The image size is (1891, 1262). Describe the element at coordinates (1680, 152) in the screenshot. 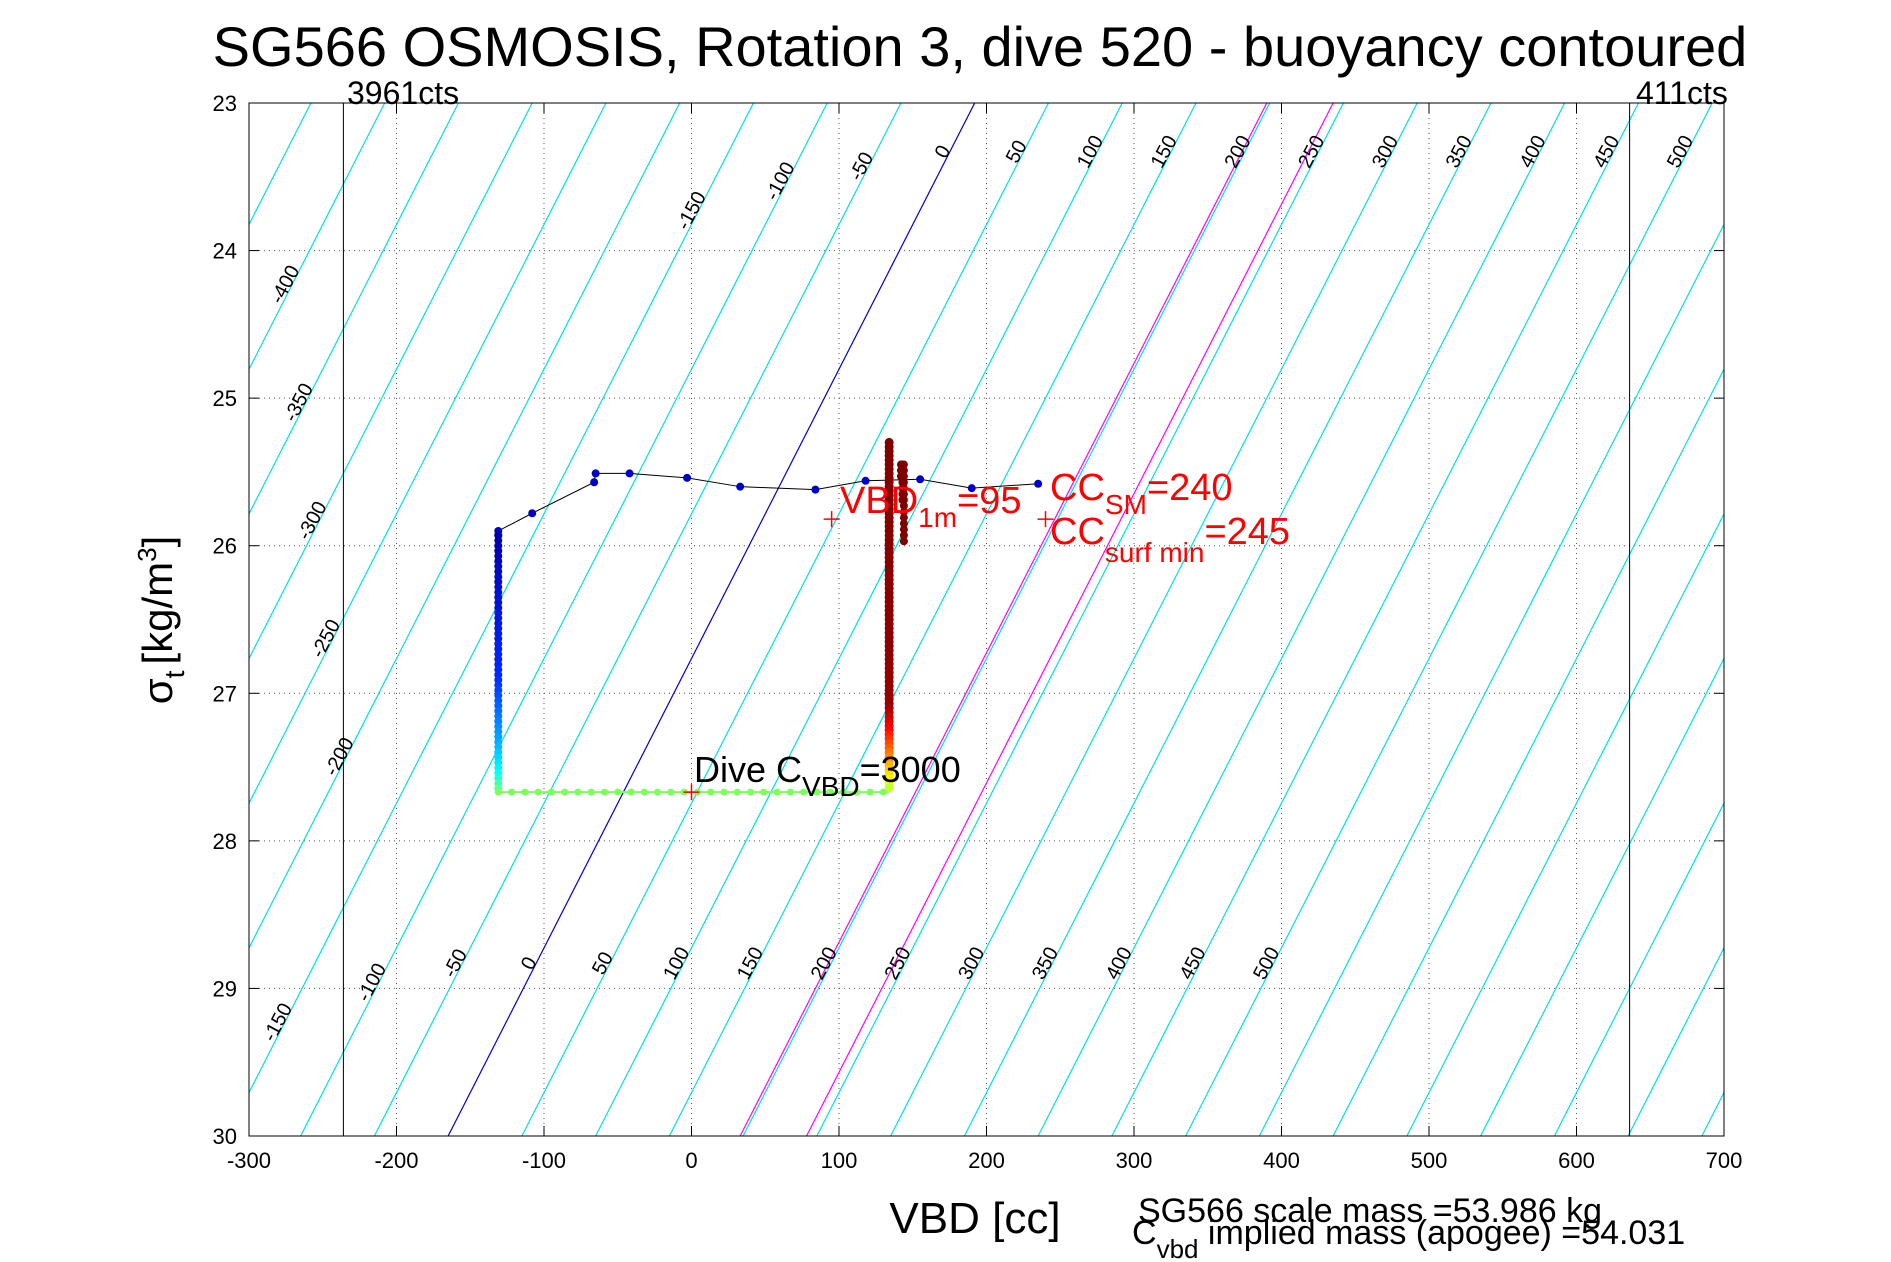

I see `contour-label-top: 500` at that location.